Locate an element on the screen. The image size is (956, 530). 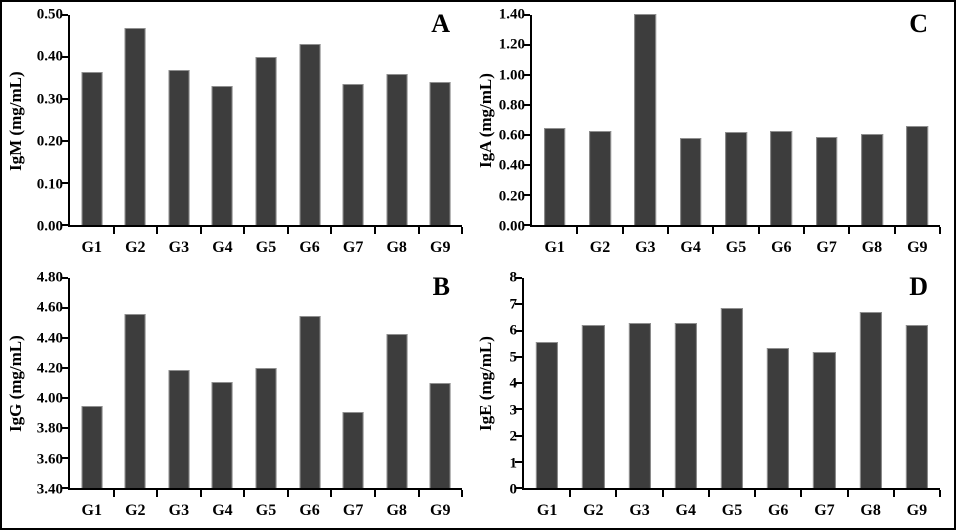
y-axis-ticks: 0.50 0.40 0.30 0.20 0.10 0.00 is located at coordinates (49, 121).